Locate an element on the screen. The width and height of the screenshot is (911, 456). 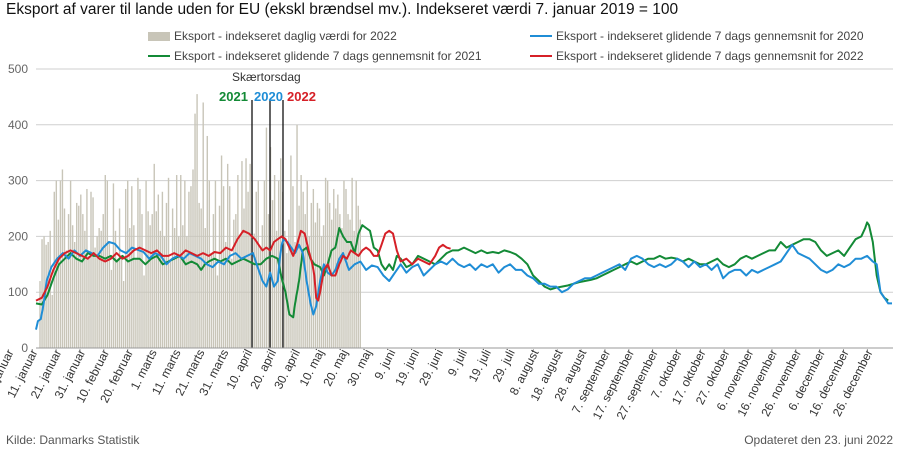
y-tick-label: 400 is located at coordinates (18, 125).